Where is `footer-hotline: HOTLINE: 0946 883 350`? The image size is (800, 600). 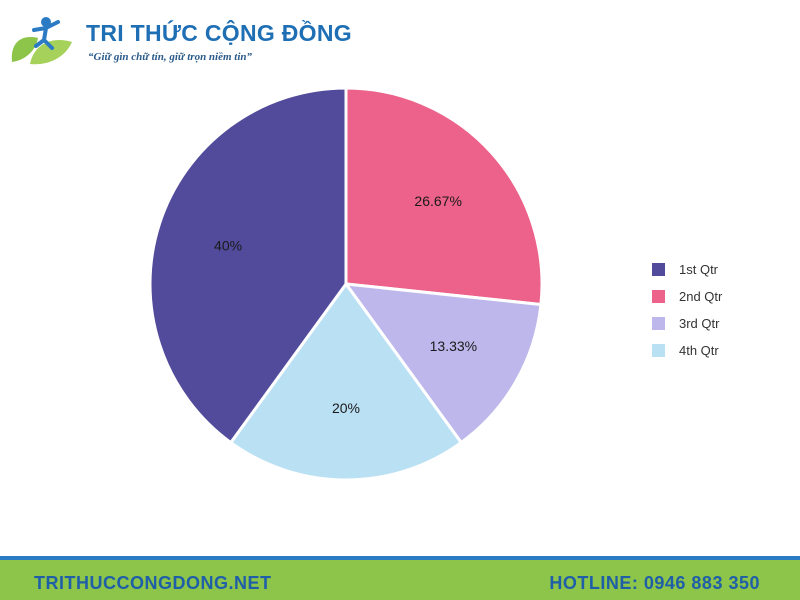 footer-hotline: HOTLINE: 0946 883 350 is located at coordinates (654, 583).